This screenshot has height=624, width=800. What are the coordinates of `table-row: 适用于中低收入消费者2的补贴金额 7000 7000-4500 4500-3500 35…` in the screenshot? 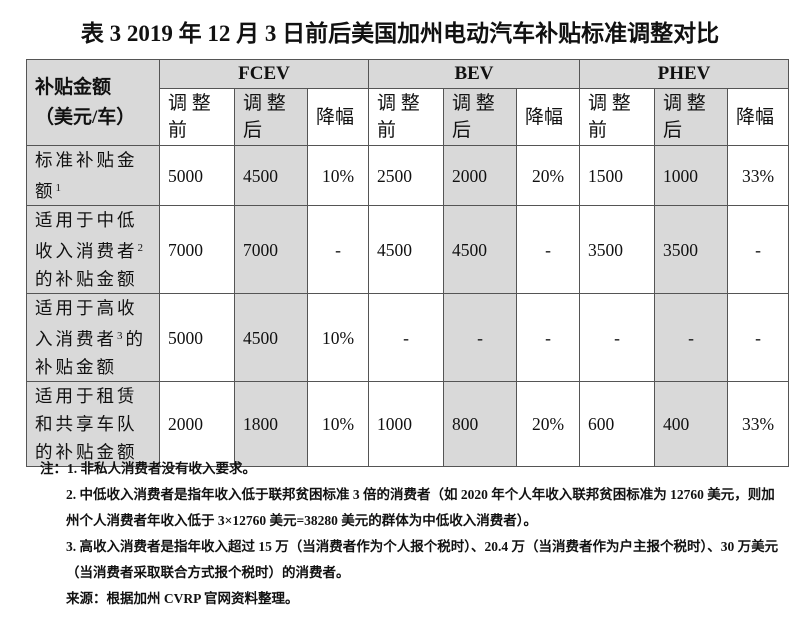 It's located at (407, 249).